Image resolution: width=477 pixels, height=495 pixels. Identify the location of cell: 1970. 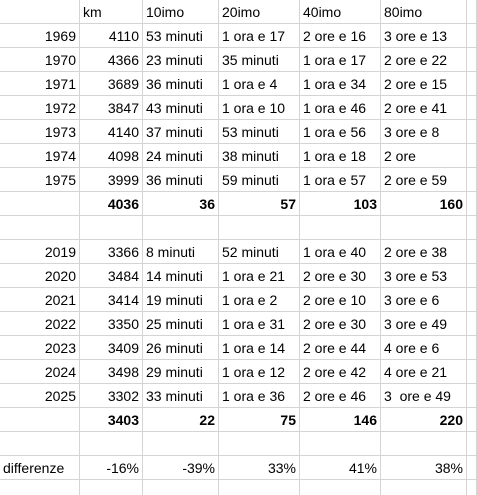
(40, 60).